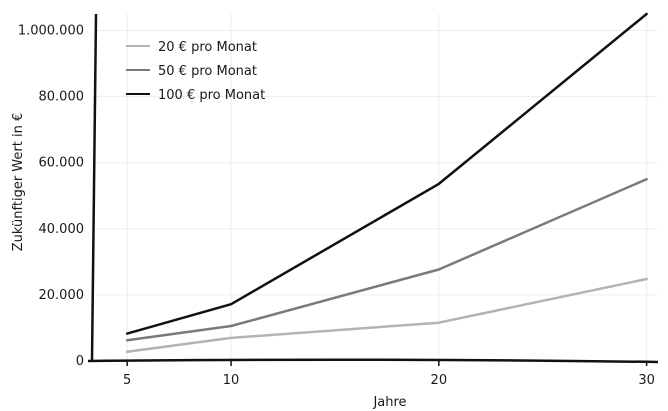 This screenshot has width=668, height=411. I want to click on y-axis-line, so click(94, 187).